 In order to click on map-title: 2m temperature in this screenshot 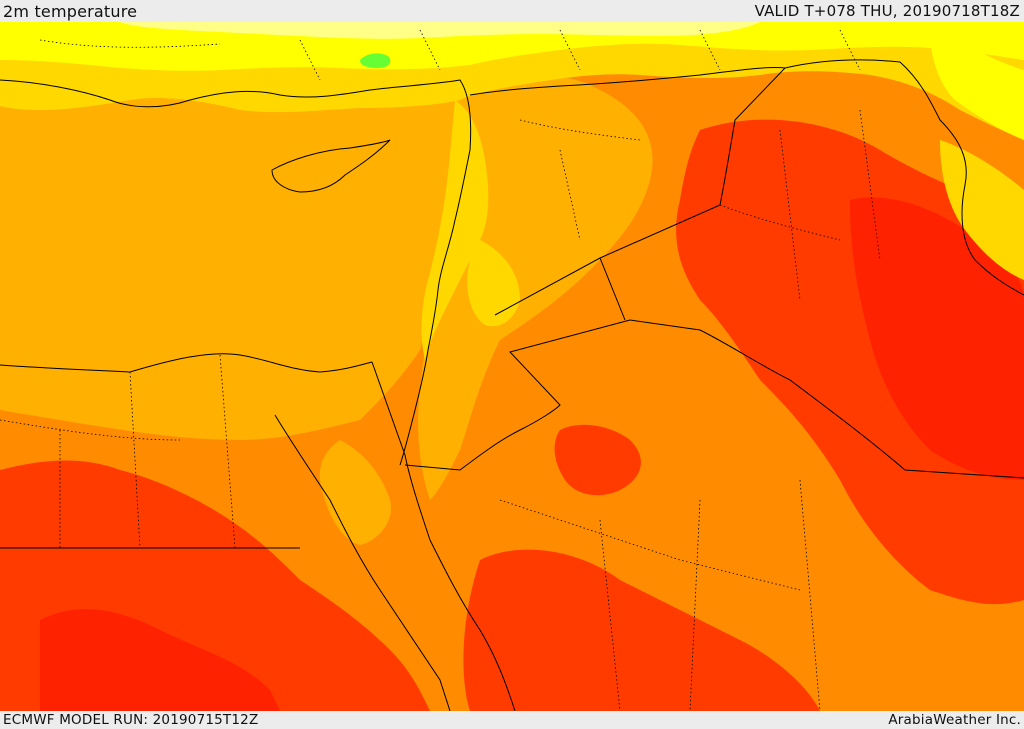, I will do `click(70, 11)`.